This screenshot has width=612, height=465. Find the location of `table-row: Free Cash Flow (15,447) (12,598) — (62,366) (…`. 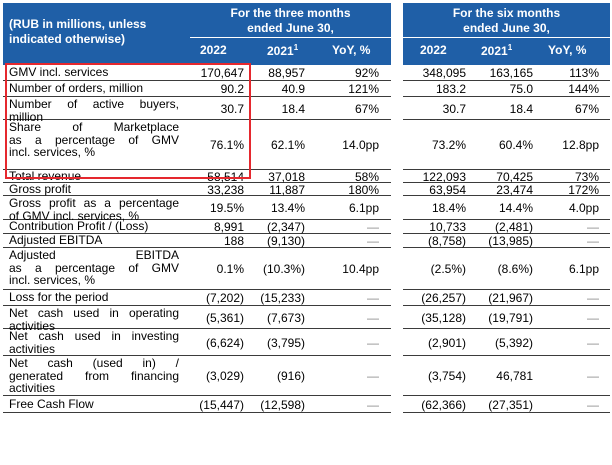

table-row: Free Cash Flow (15,447) (12,598) — (62,366) (… is located at coordinates (306, 404).